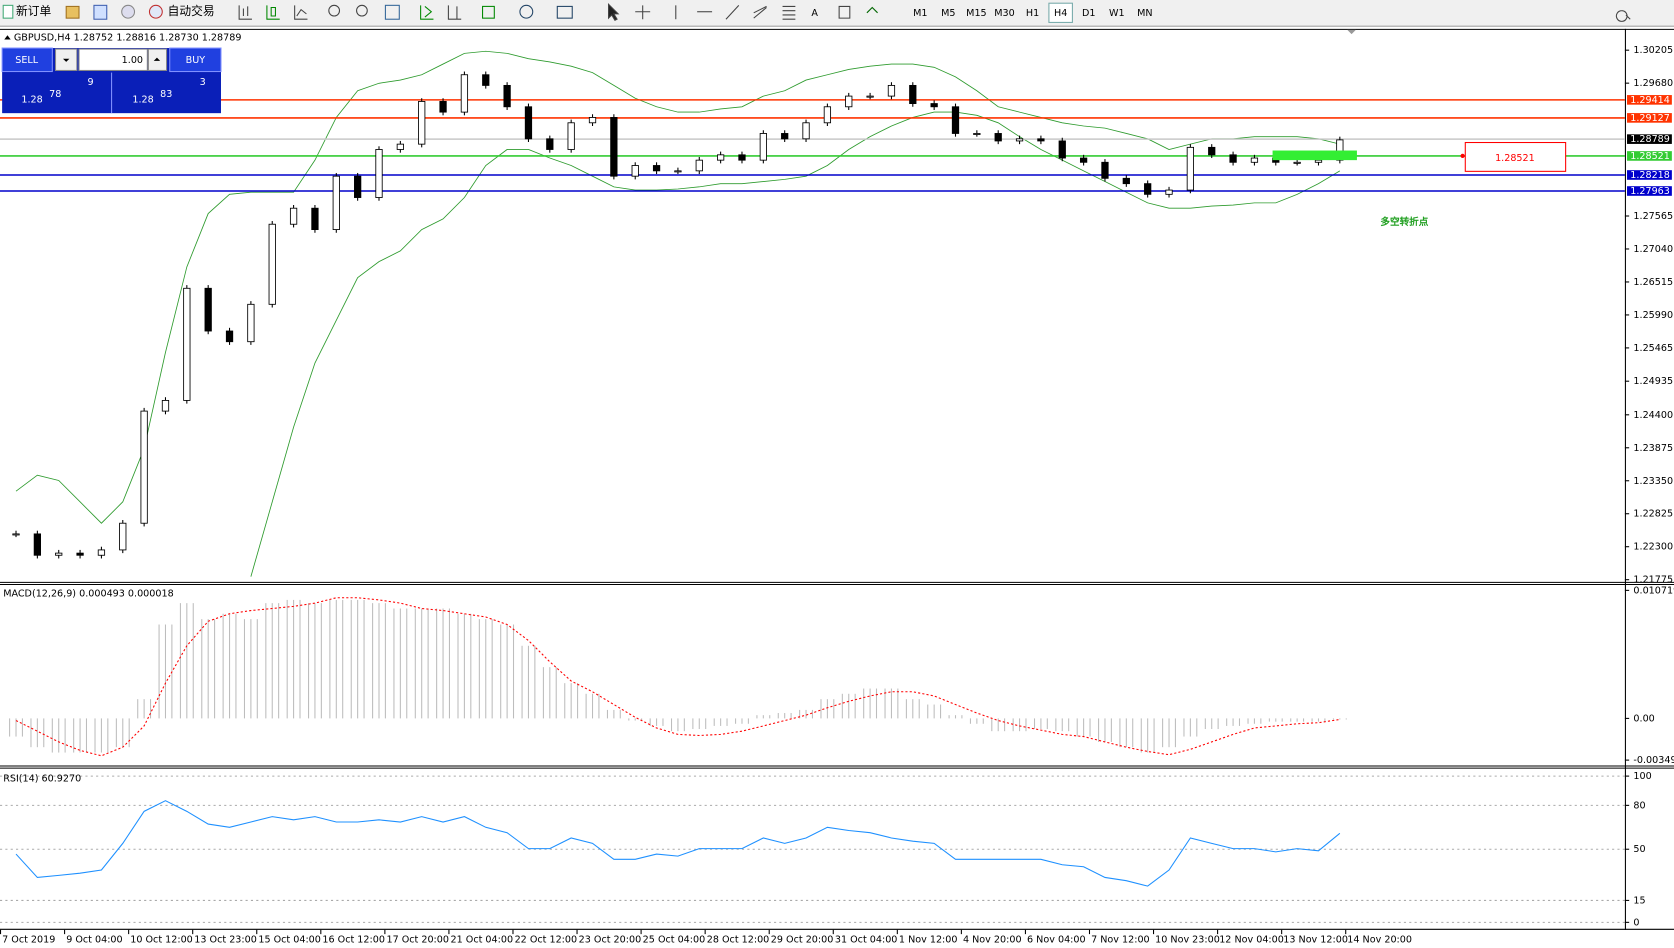  I want to click on level-label: 1.28789, so click(1650, 139).